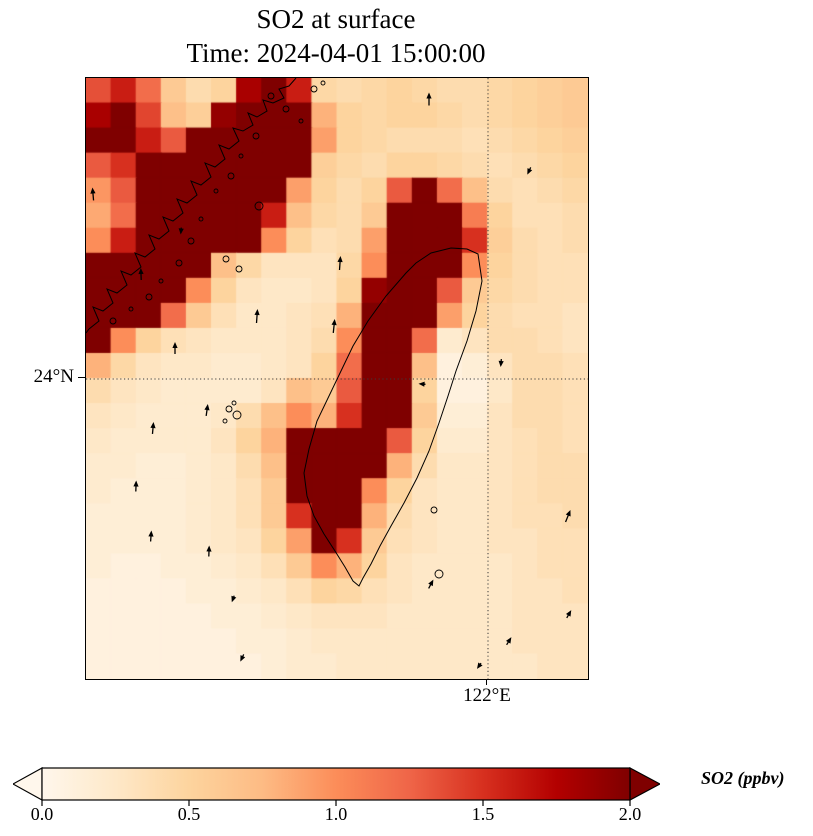  Describe the element at coordinates (28, 784) in the screenshot. I see `colorbar-under-arrow` at that location.